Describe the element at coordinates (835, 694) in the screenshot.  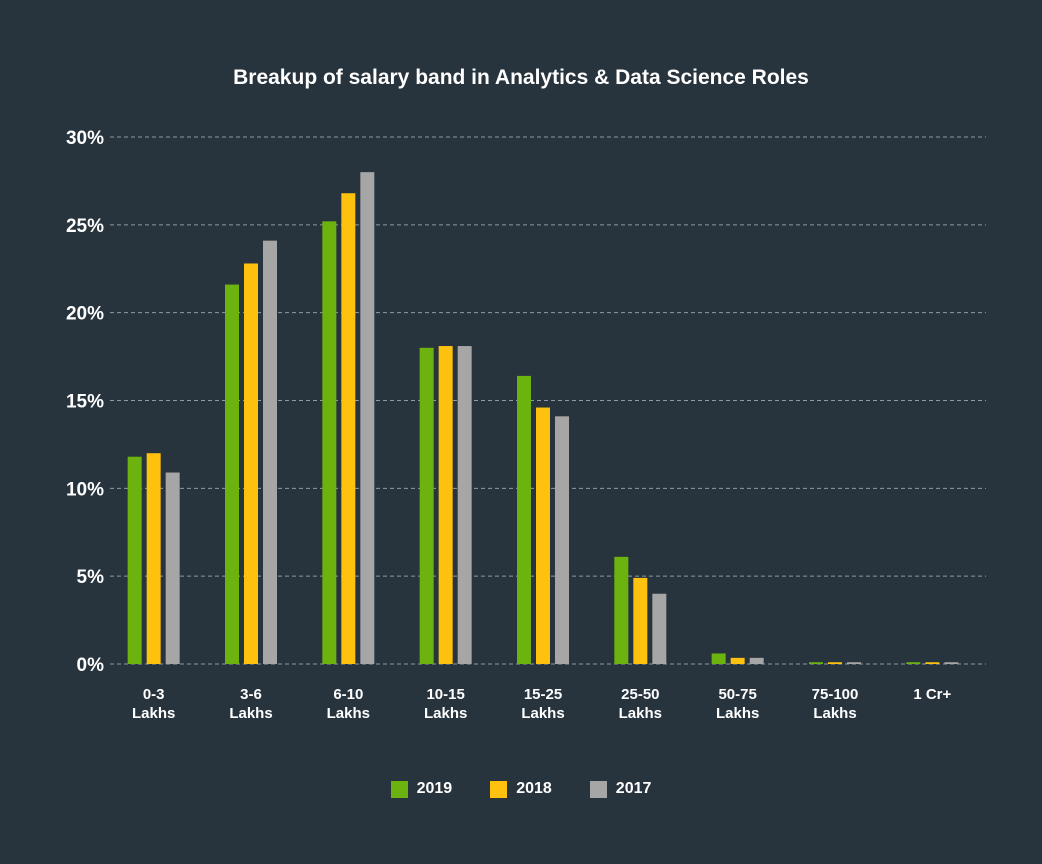
I see `x-tick-label: 75-100` at that location.